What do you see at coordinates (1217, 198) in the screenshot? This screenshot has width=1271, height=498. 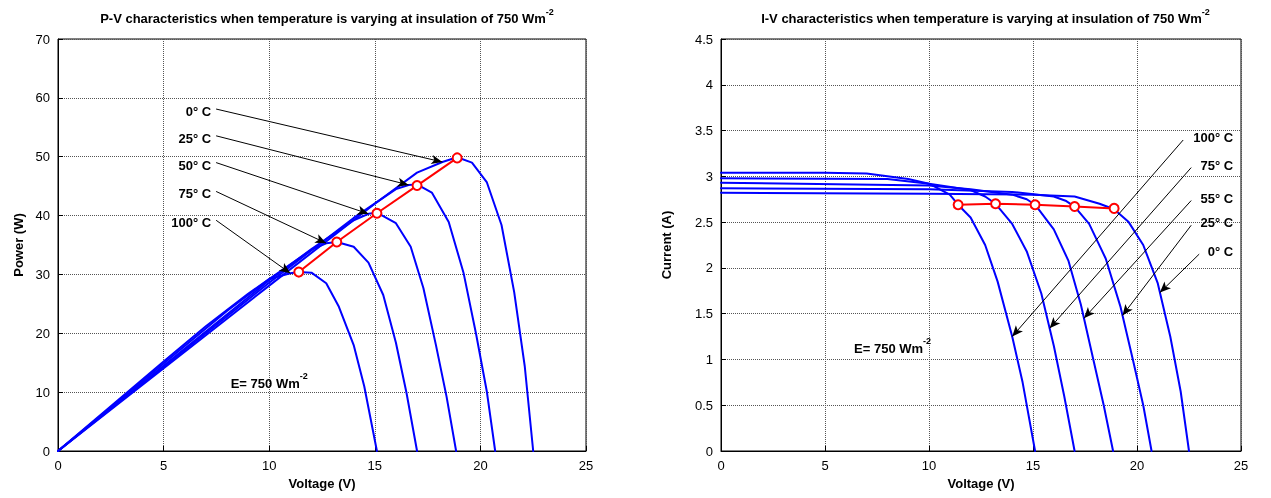 I see `annotation: 55° C` at bounding box center [1217, 198].